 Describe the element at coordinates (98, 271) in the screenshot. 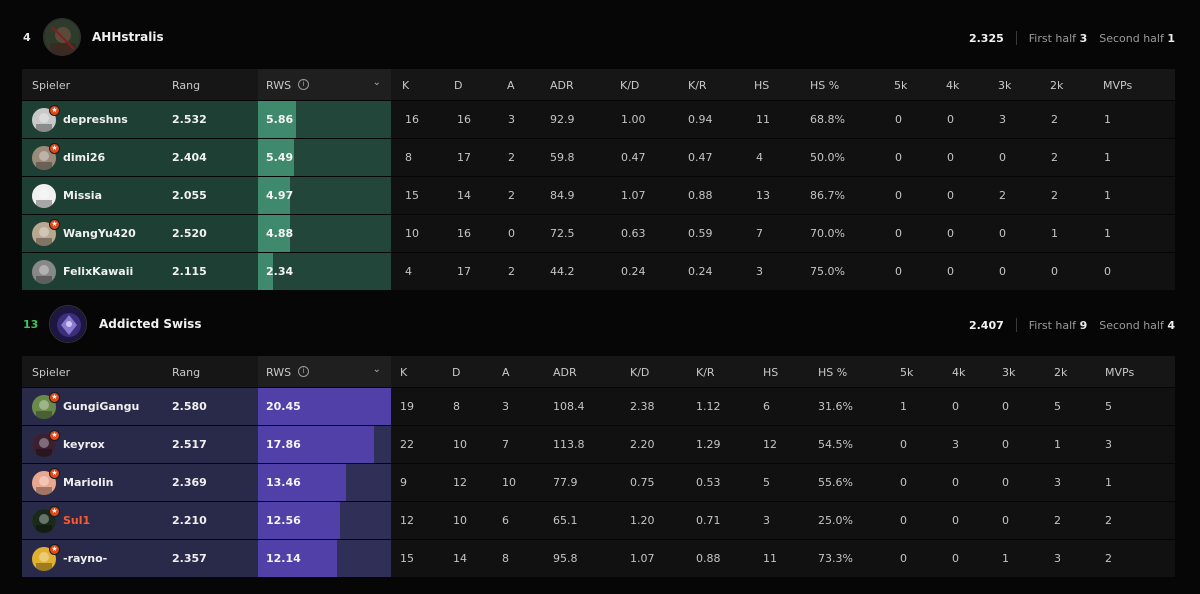

I see `player-name: FelixKawaii` at that location.